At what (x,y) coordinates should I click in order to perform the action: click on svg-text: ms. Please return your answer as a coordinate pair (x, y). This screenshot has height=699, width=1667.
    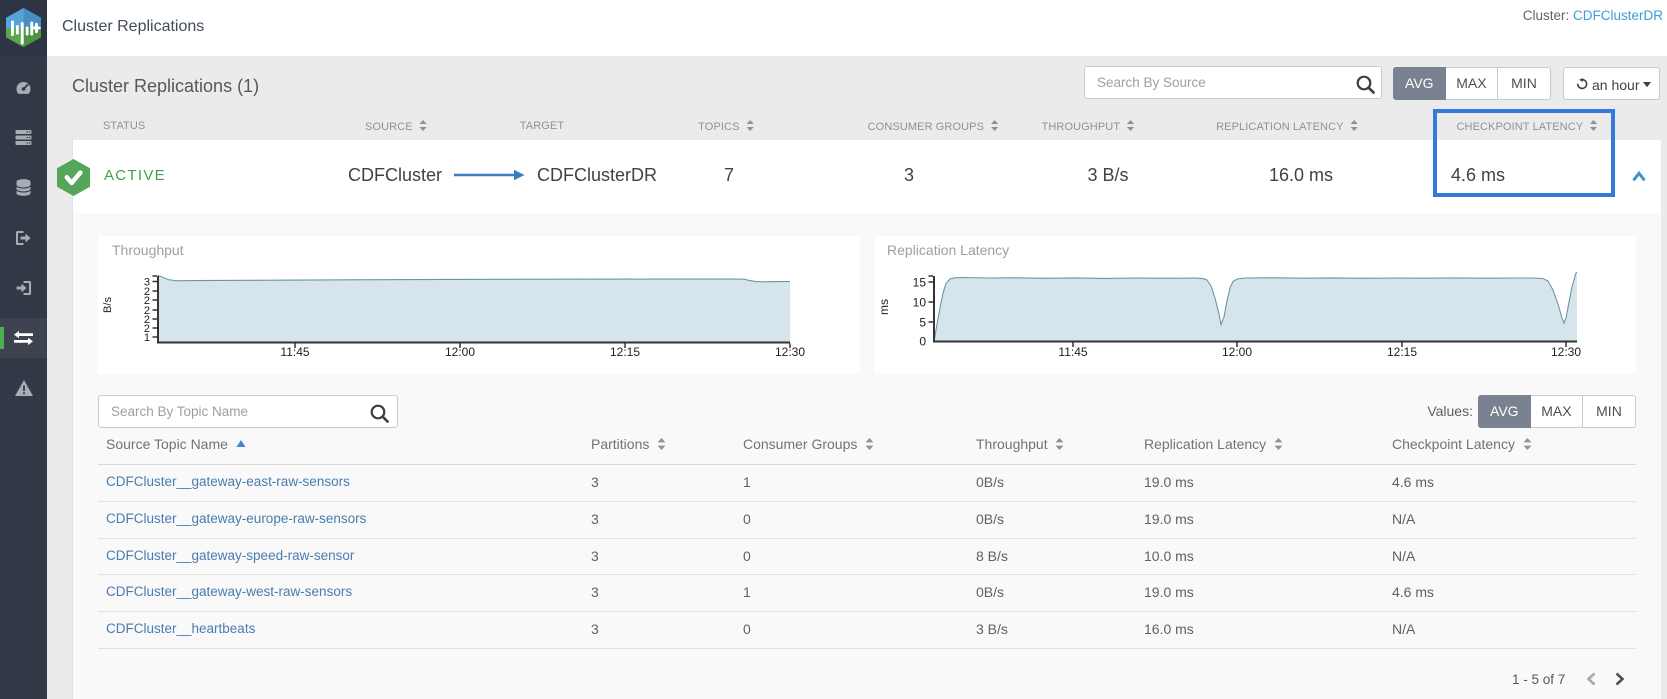
    Looking at the image, I should click on (884, 307).